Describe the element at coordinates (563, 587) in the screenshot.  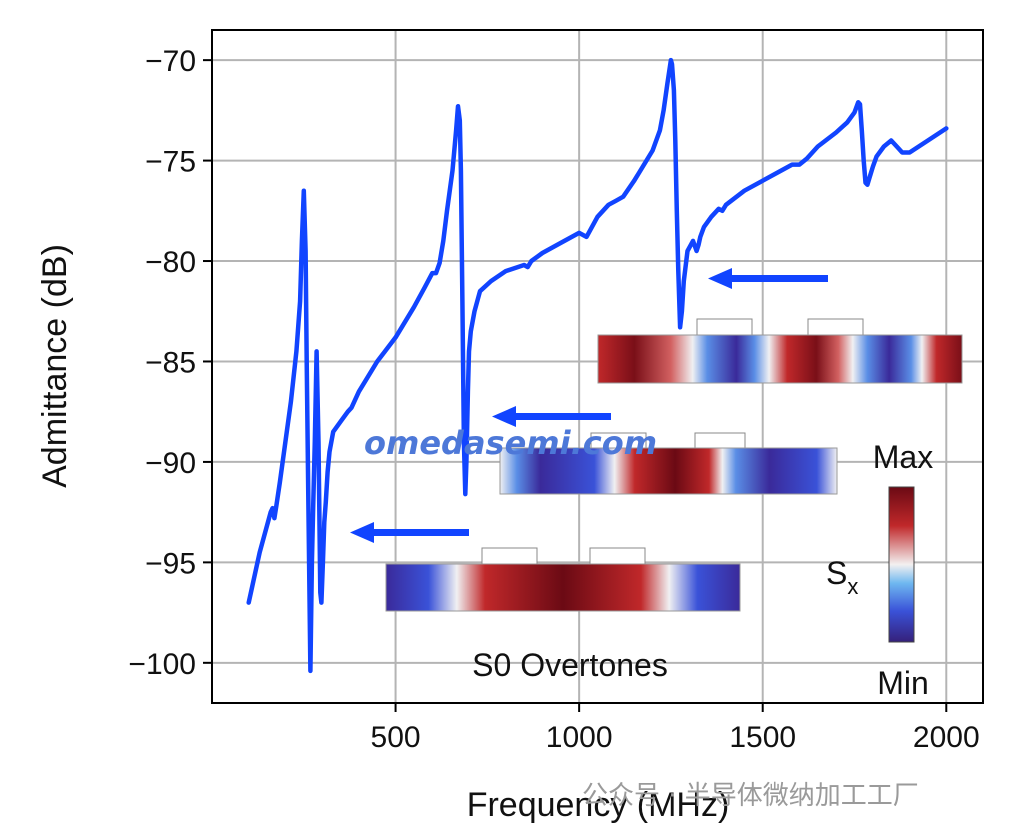
I see `mode-strip-1st` at that location.